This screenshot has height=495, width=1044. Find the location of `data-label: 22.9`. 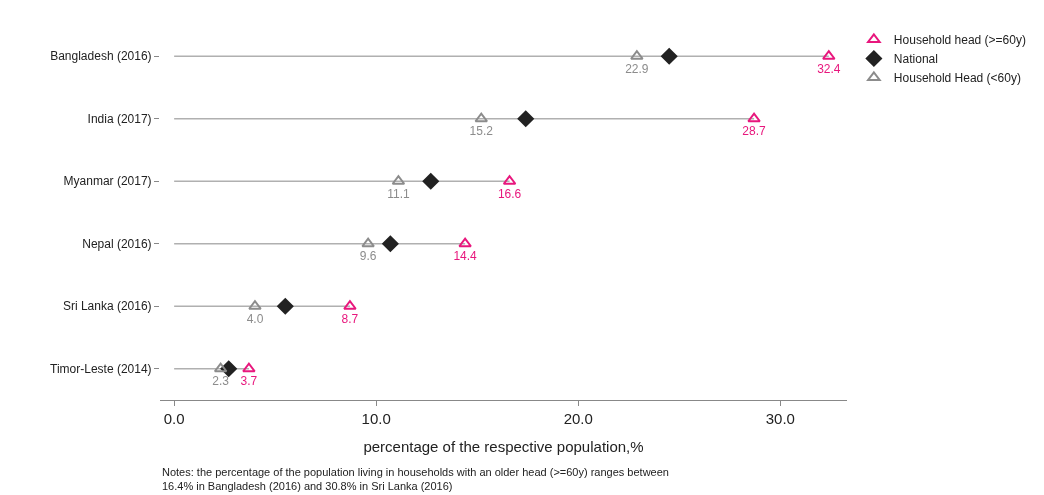

data-label: 22.9 is located at coordinates (637, 68).